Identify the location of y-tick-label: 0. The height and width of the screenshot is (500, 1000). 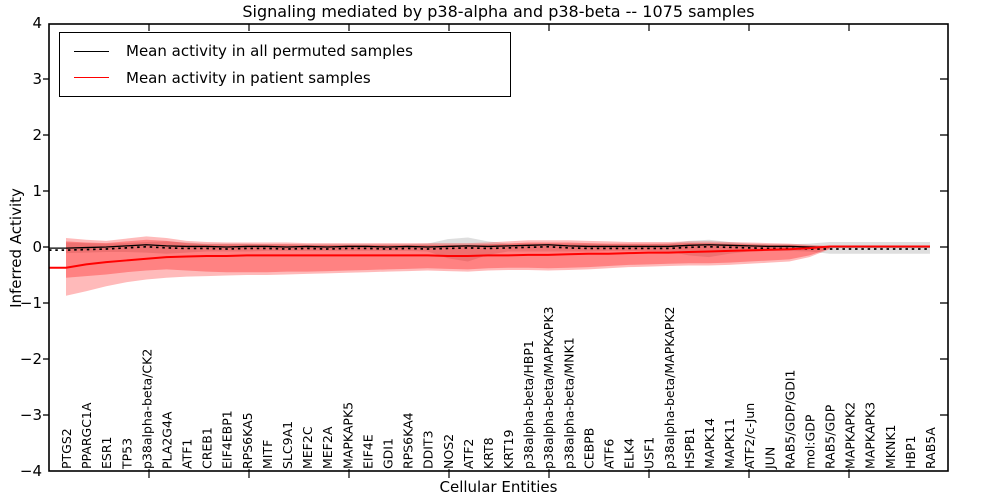
(37, 247).